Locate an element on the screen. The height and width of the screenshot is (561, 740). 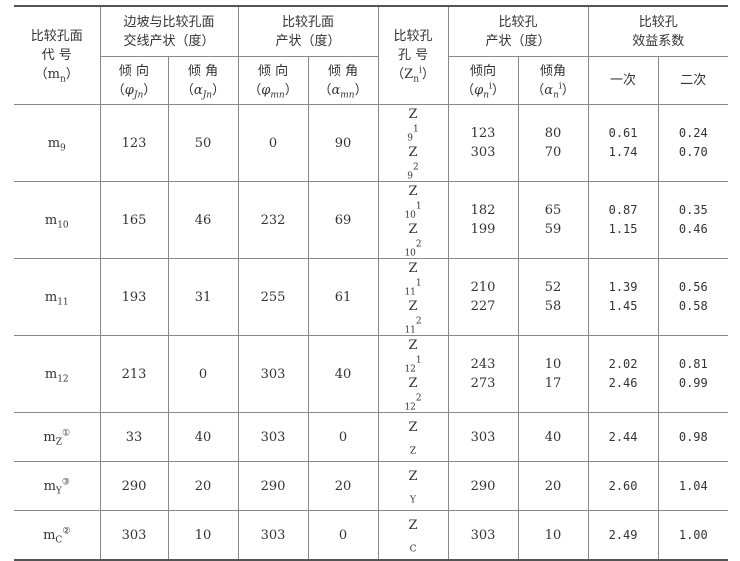
cell-mdir: 232 is located at coordinates (273, 220).